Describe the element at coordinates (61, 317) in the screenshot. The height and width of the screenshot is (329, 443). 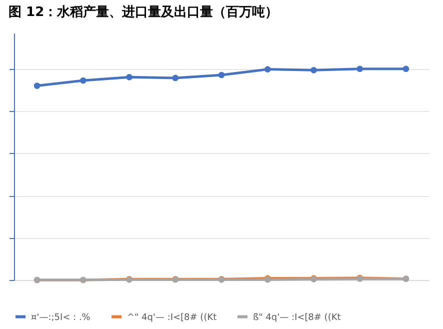
I see `legend-label: ¤'—:;5I< : .%` at that location.